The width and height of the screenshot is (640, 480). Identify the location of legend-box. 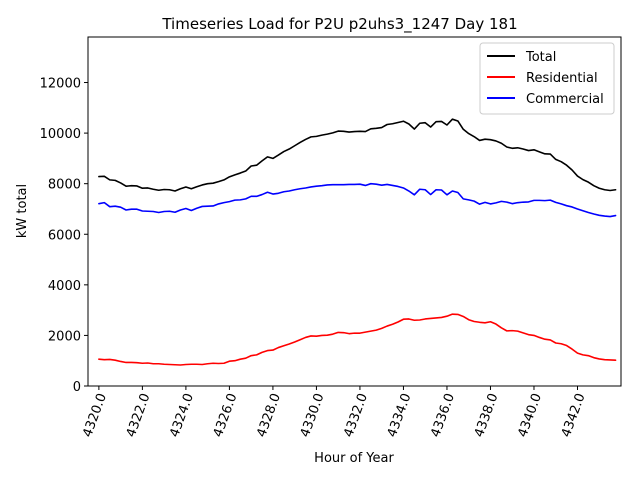
(547, 78).